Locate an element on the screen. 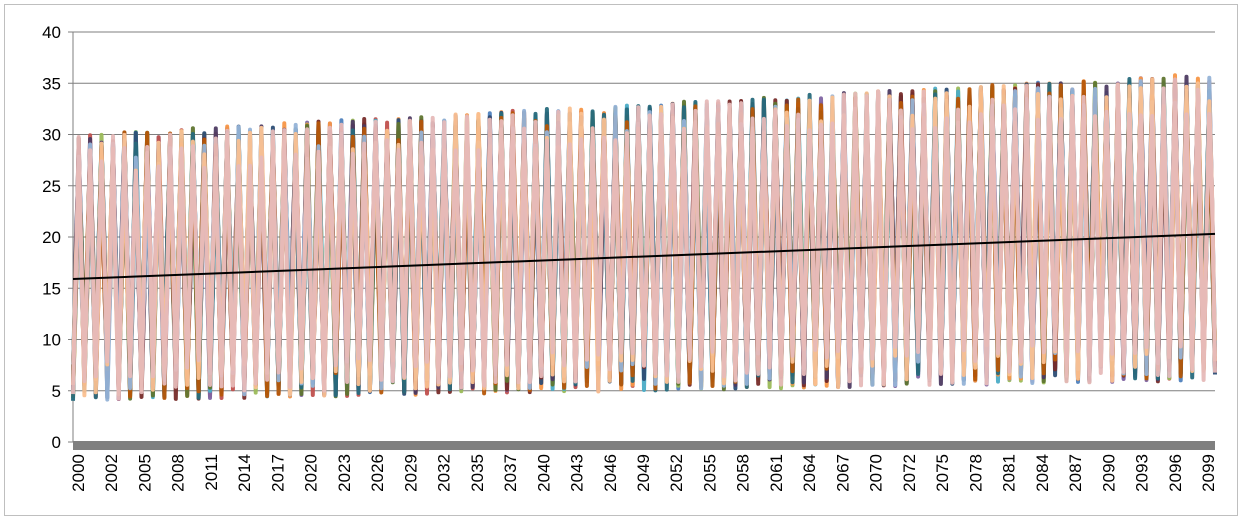 The height and width of the screenshot is (522, 1244). x-tick-label-2093: 2093 is located at coordinates (1142, 473).